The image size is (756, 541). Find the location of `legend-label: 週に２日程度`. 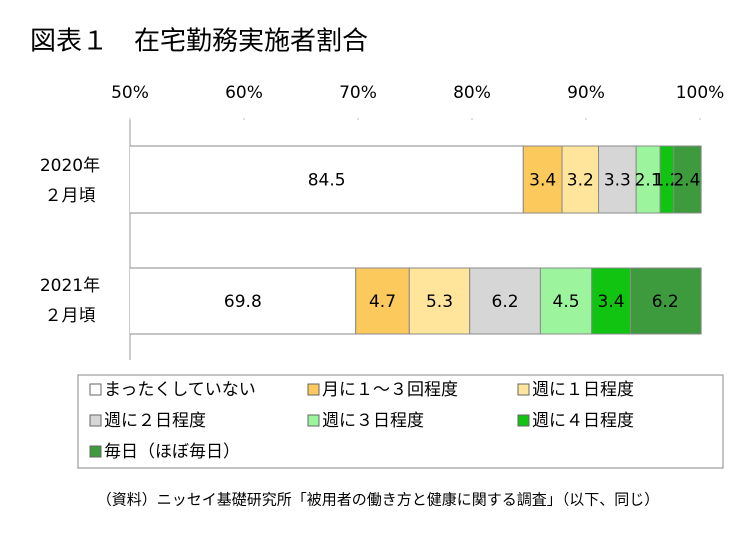

legend-label: 週に２日程度 is located at coordinates (155, 421).